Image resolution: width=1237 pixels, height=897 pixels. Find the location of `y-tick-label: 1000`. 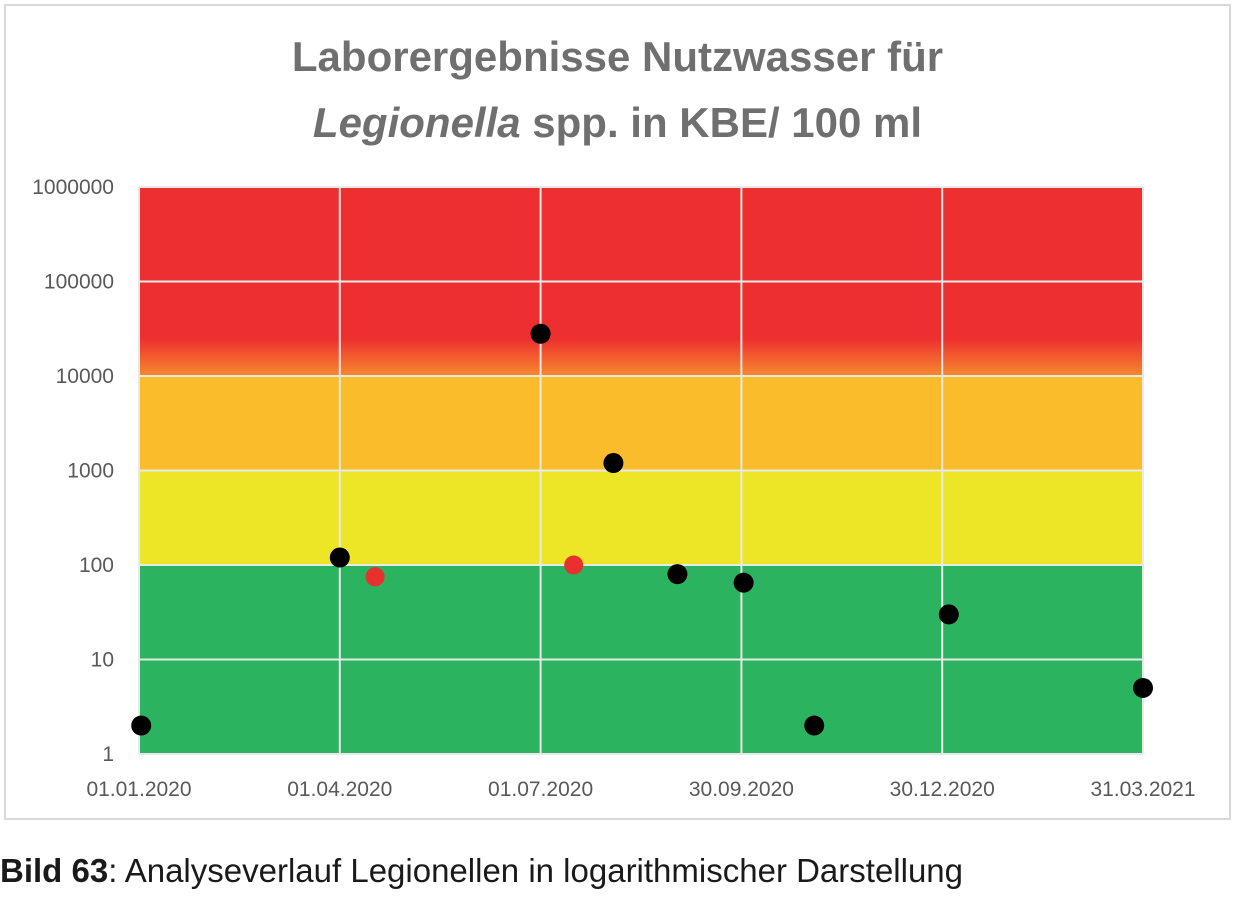

y-tick-label: 1000 is located at coordinates (90, 471).